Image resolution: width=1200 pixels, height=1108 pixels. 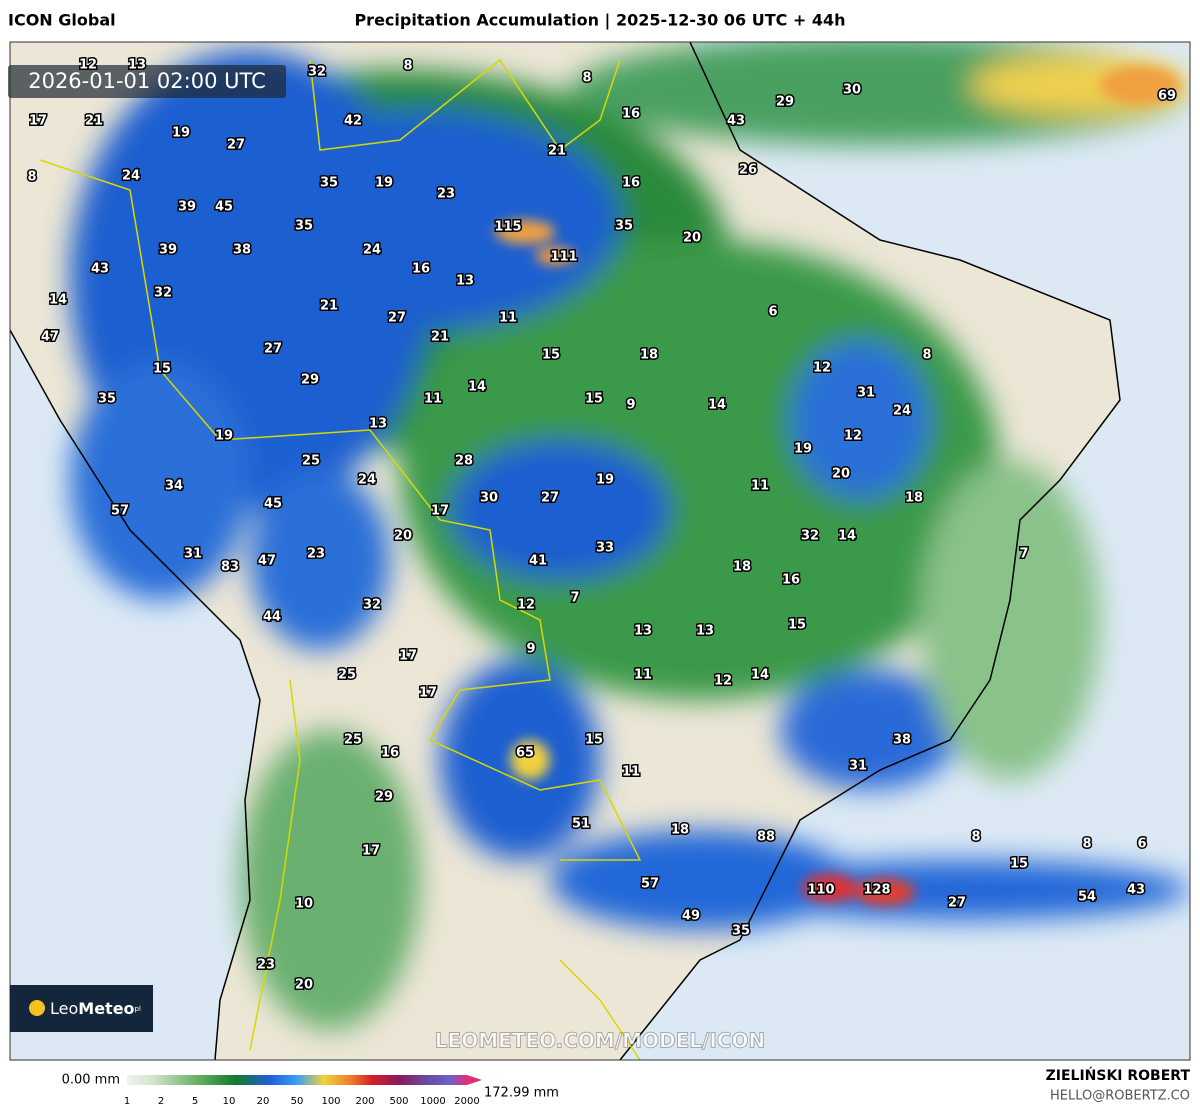 What do you see at coordinates (876, 890) in the screenshot?
I see `precip-label: 128` at bounding box center [876, 890].